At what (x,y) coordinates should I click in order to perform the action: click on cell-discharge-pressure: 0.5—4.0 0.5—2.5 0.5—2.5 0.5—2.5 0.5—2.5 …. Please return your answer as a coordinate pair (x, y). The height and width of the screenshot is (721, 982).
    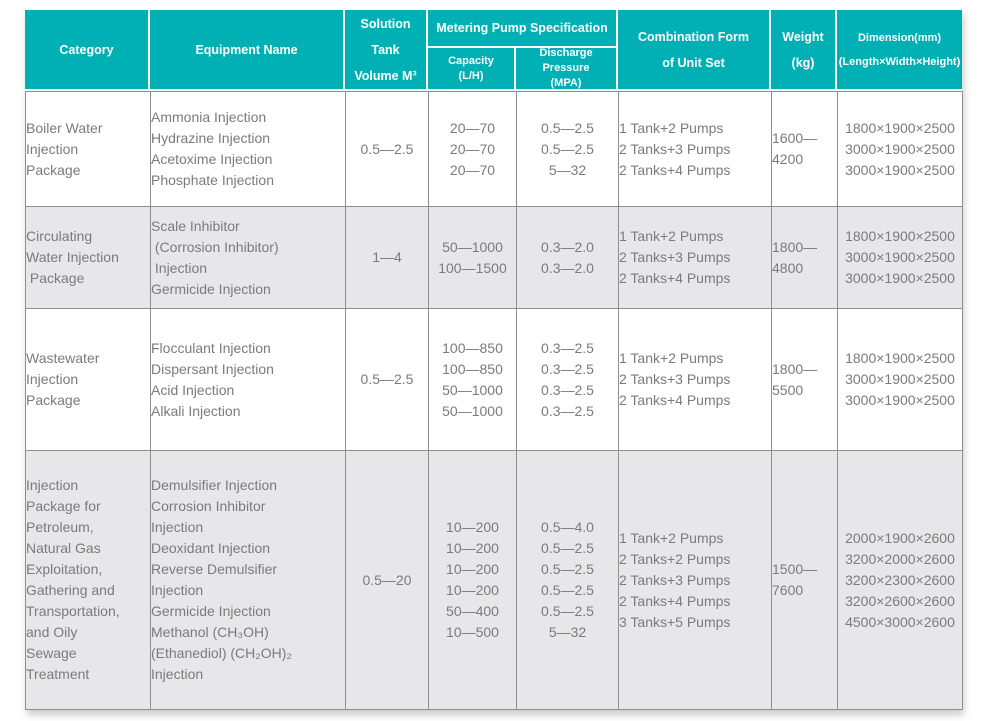
    Looking at the image, I should click on (567, 580).